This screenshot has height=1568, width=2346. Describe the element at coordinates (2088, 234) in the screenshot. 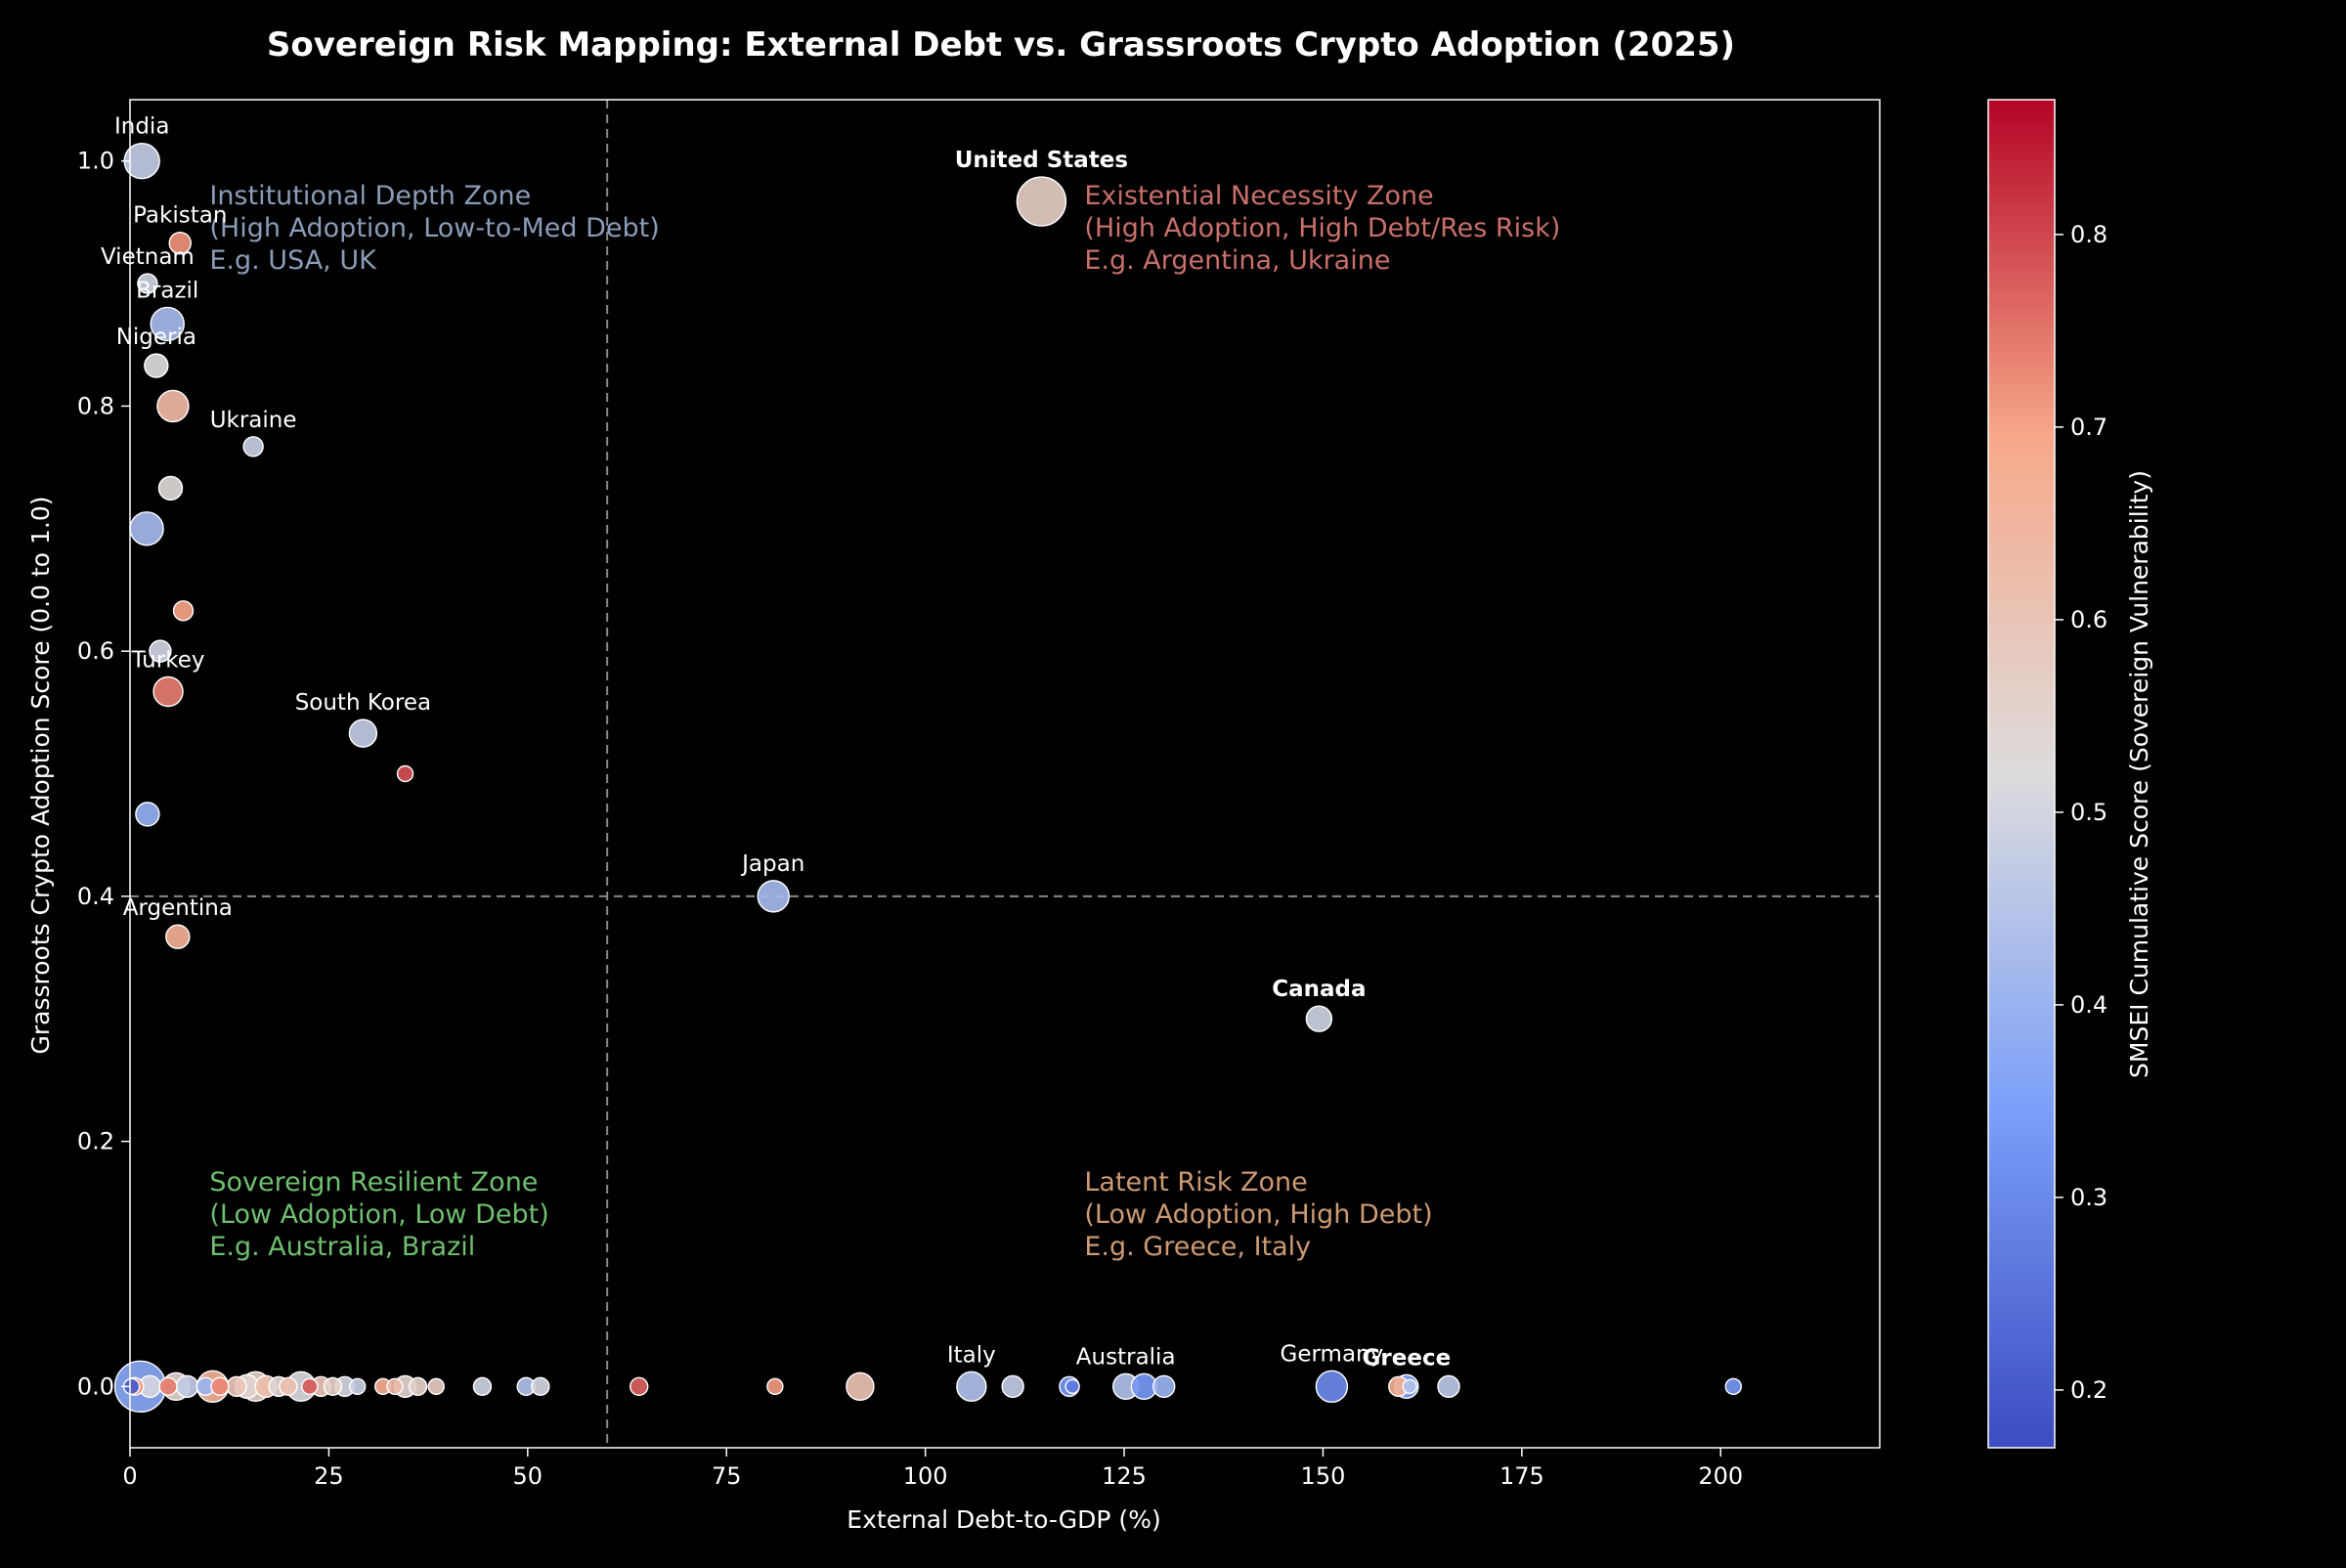

I see `colorbar-tick-label: 0.8` at that location.